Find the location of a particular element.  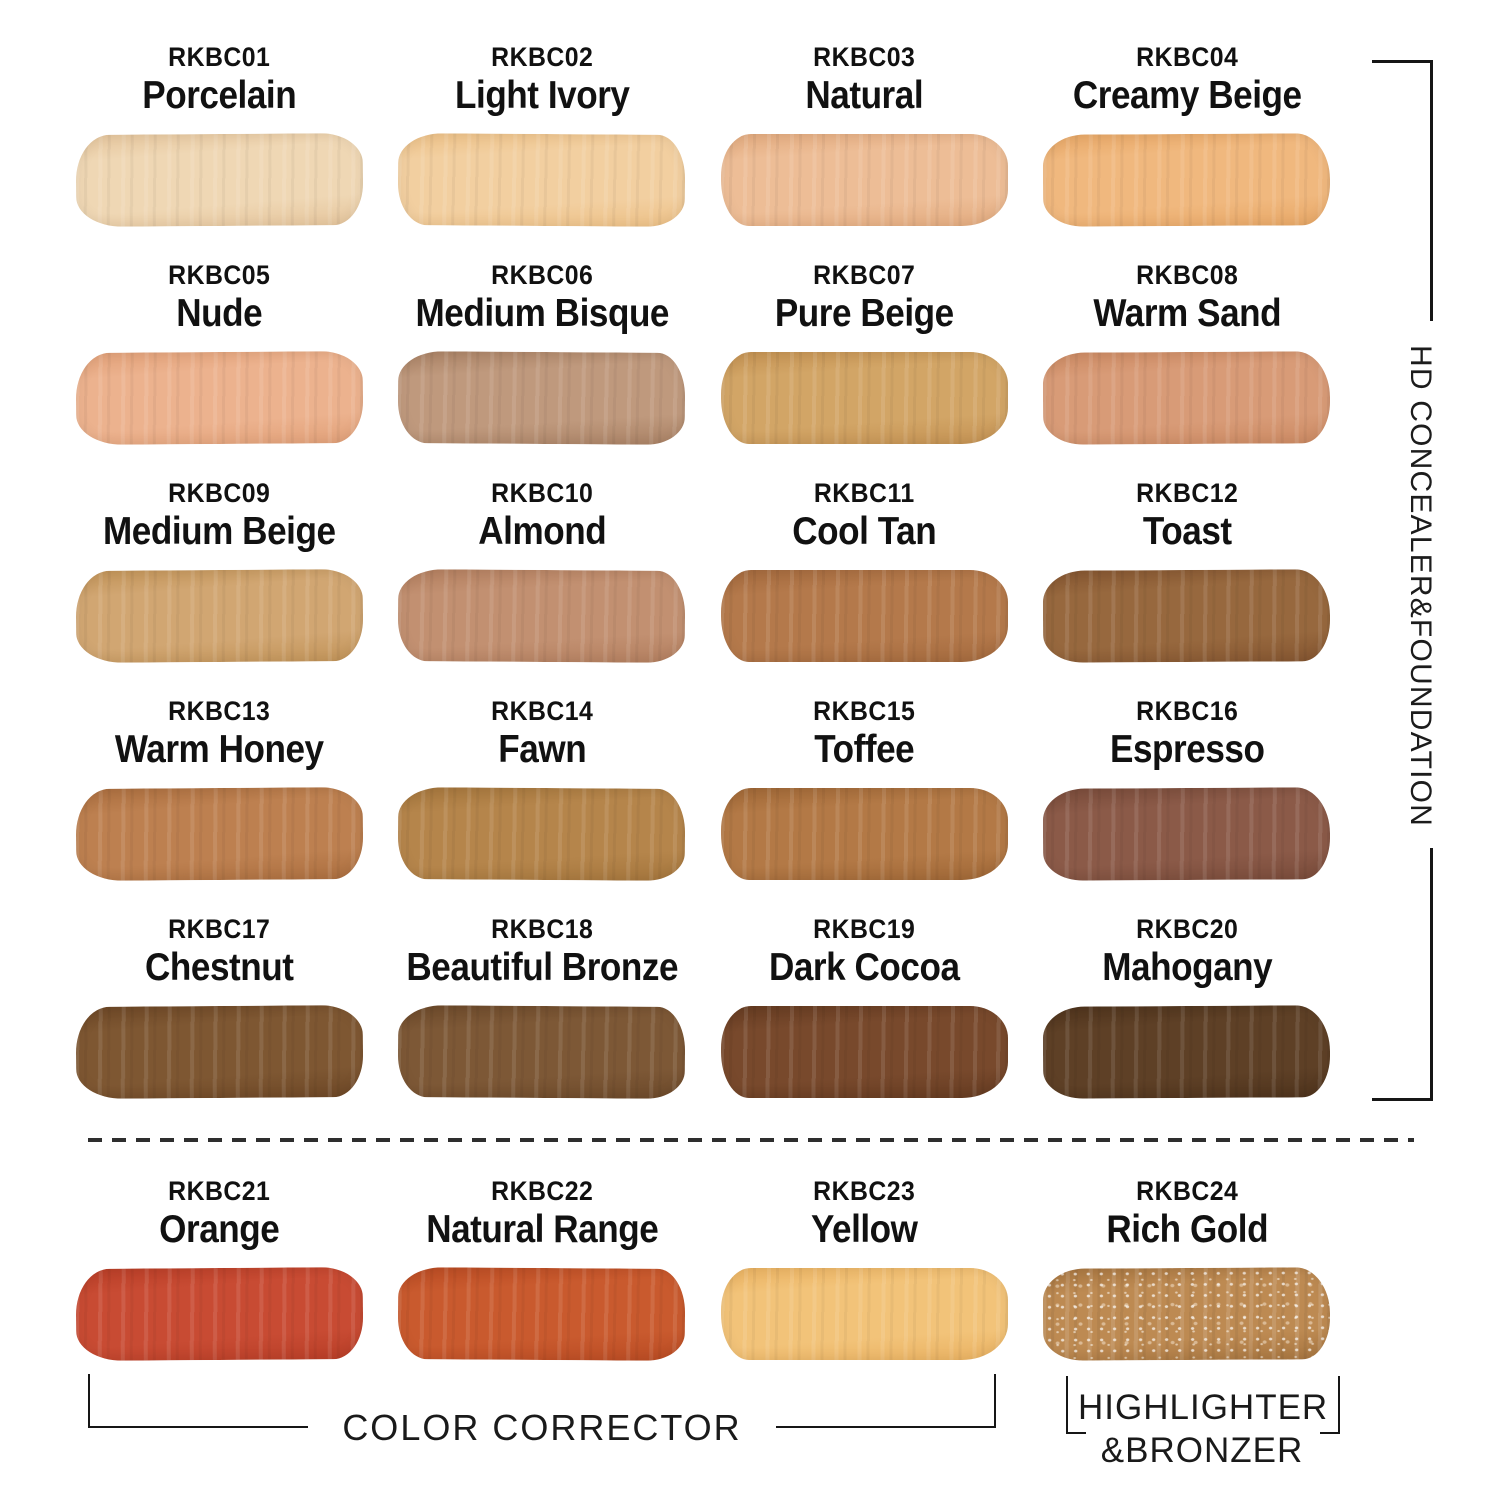

shade-code: RKBC21 is located at coordinates (219, 1191).